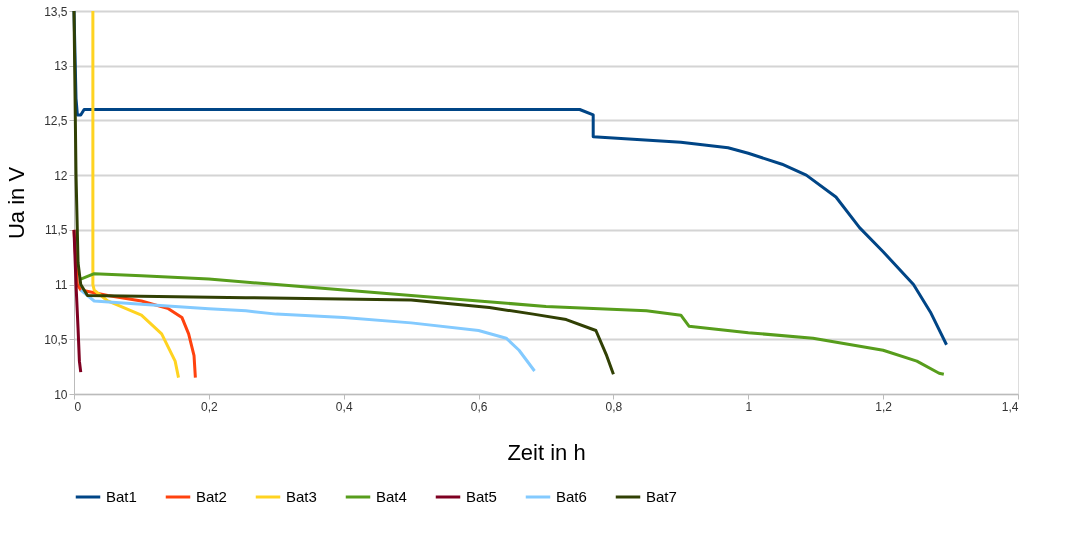  I want to click on x-axis-title: Zeit in h, so click(546, 452).